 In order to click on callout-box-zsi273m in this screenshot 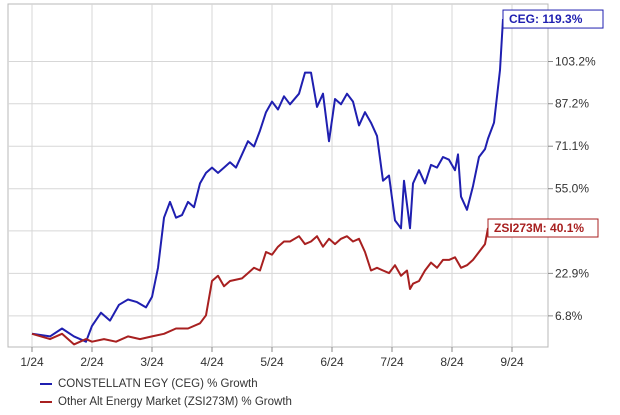, I will do `click(543, 228)`.